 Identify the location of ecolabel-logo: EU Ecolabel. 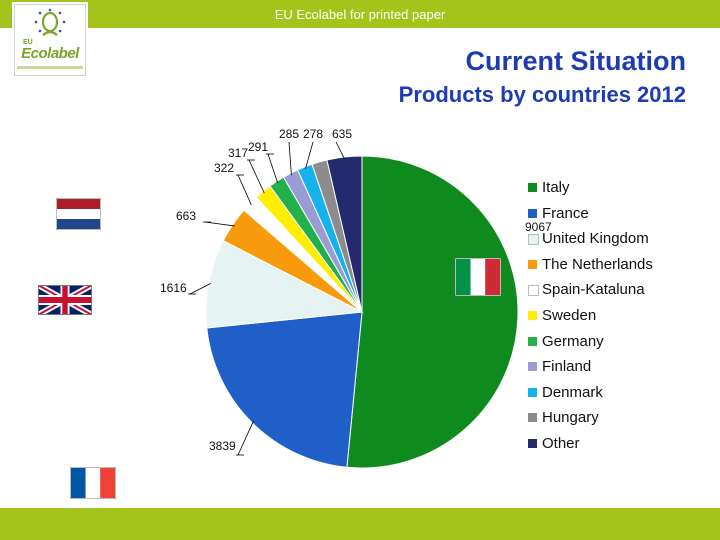
(50, 40).